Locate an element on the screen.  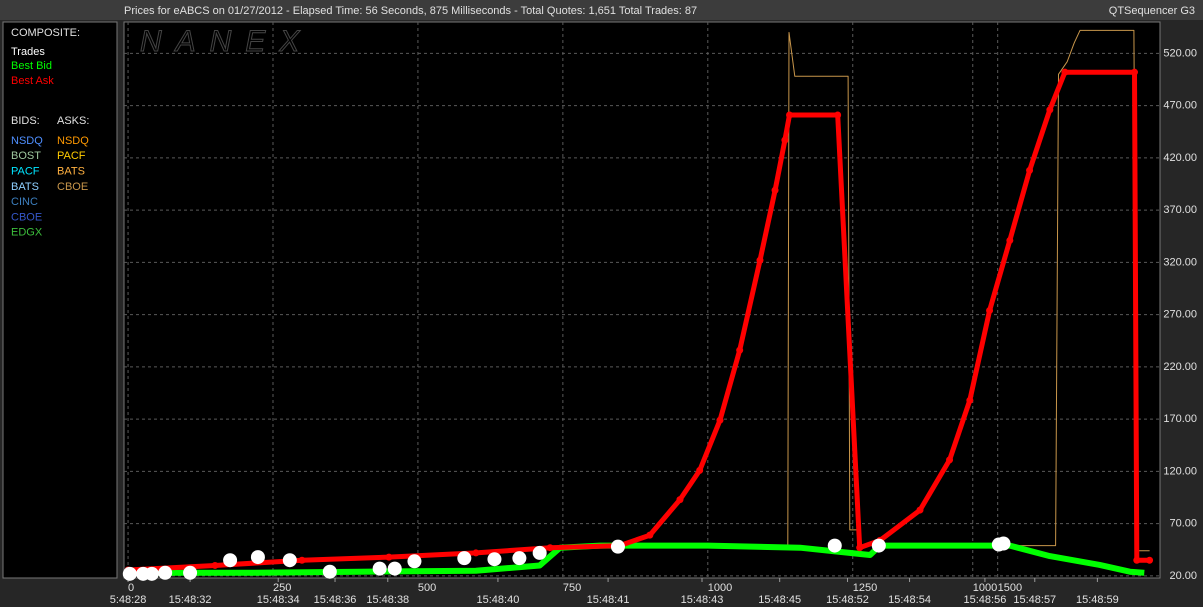
legend-entry: EDGX is located at coordinates (27, 233).